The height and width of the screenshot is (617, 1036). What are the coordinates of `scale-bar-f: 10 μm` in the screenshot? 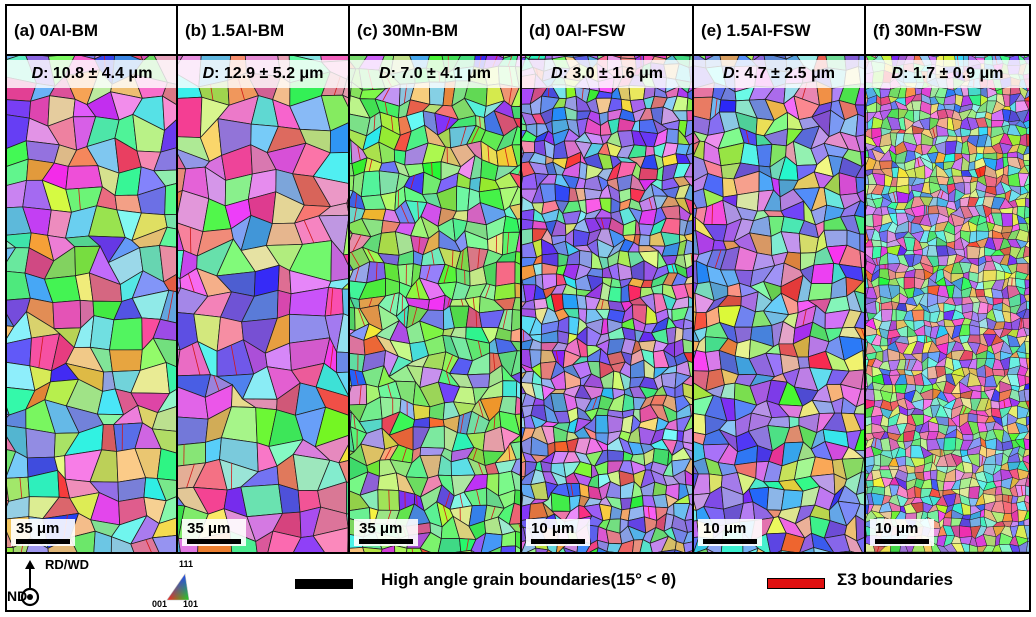 It's located at (902, 532).